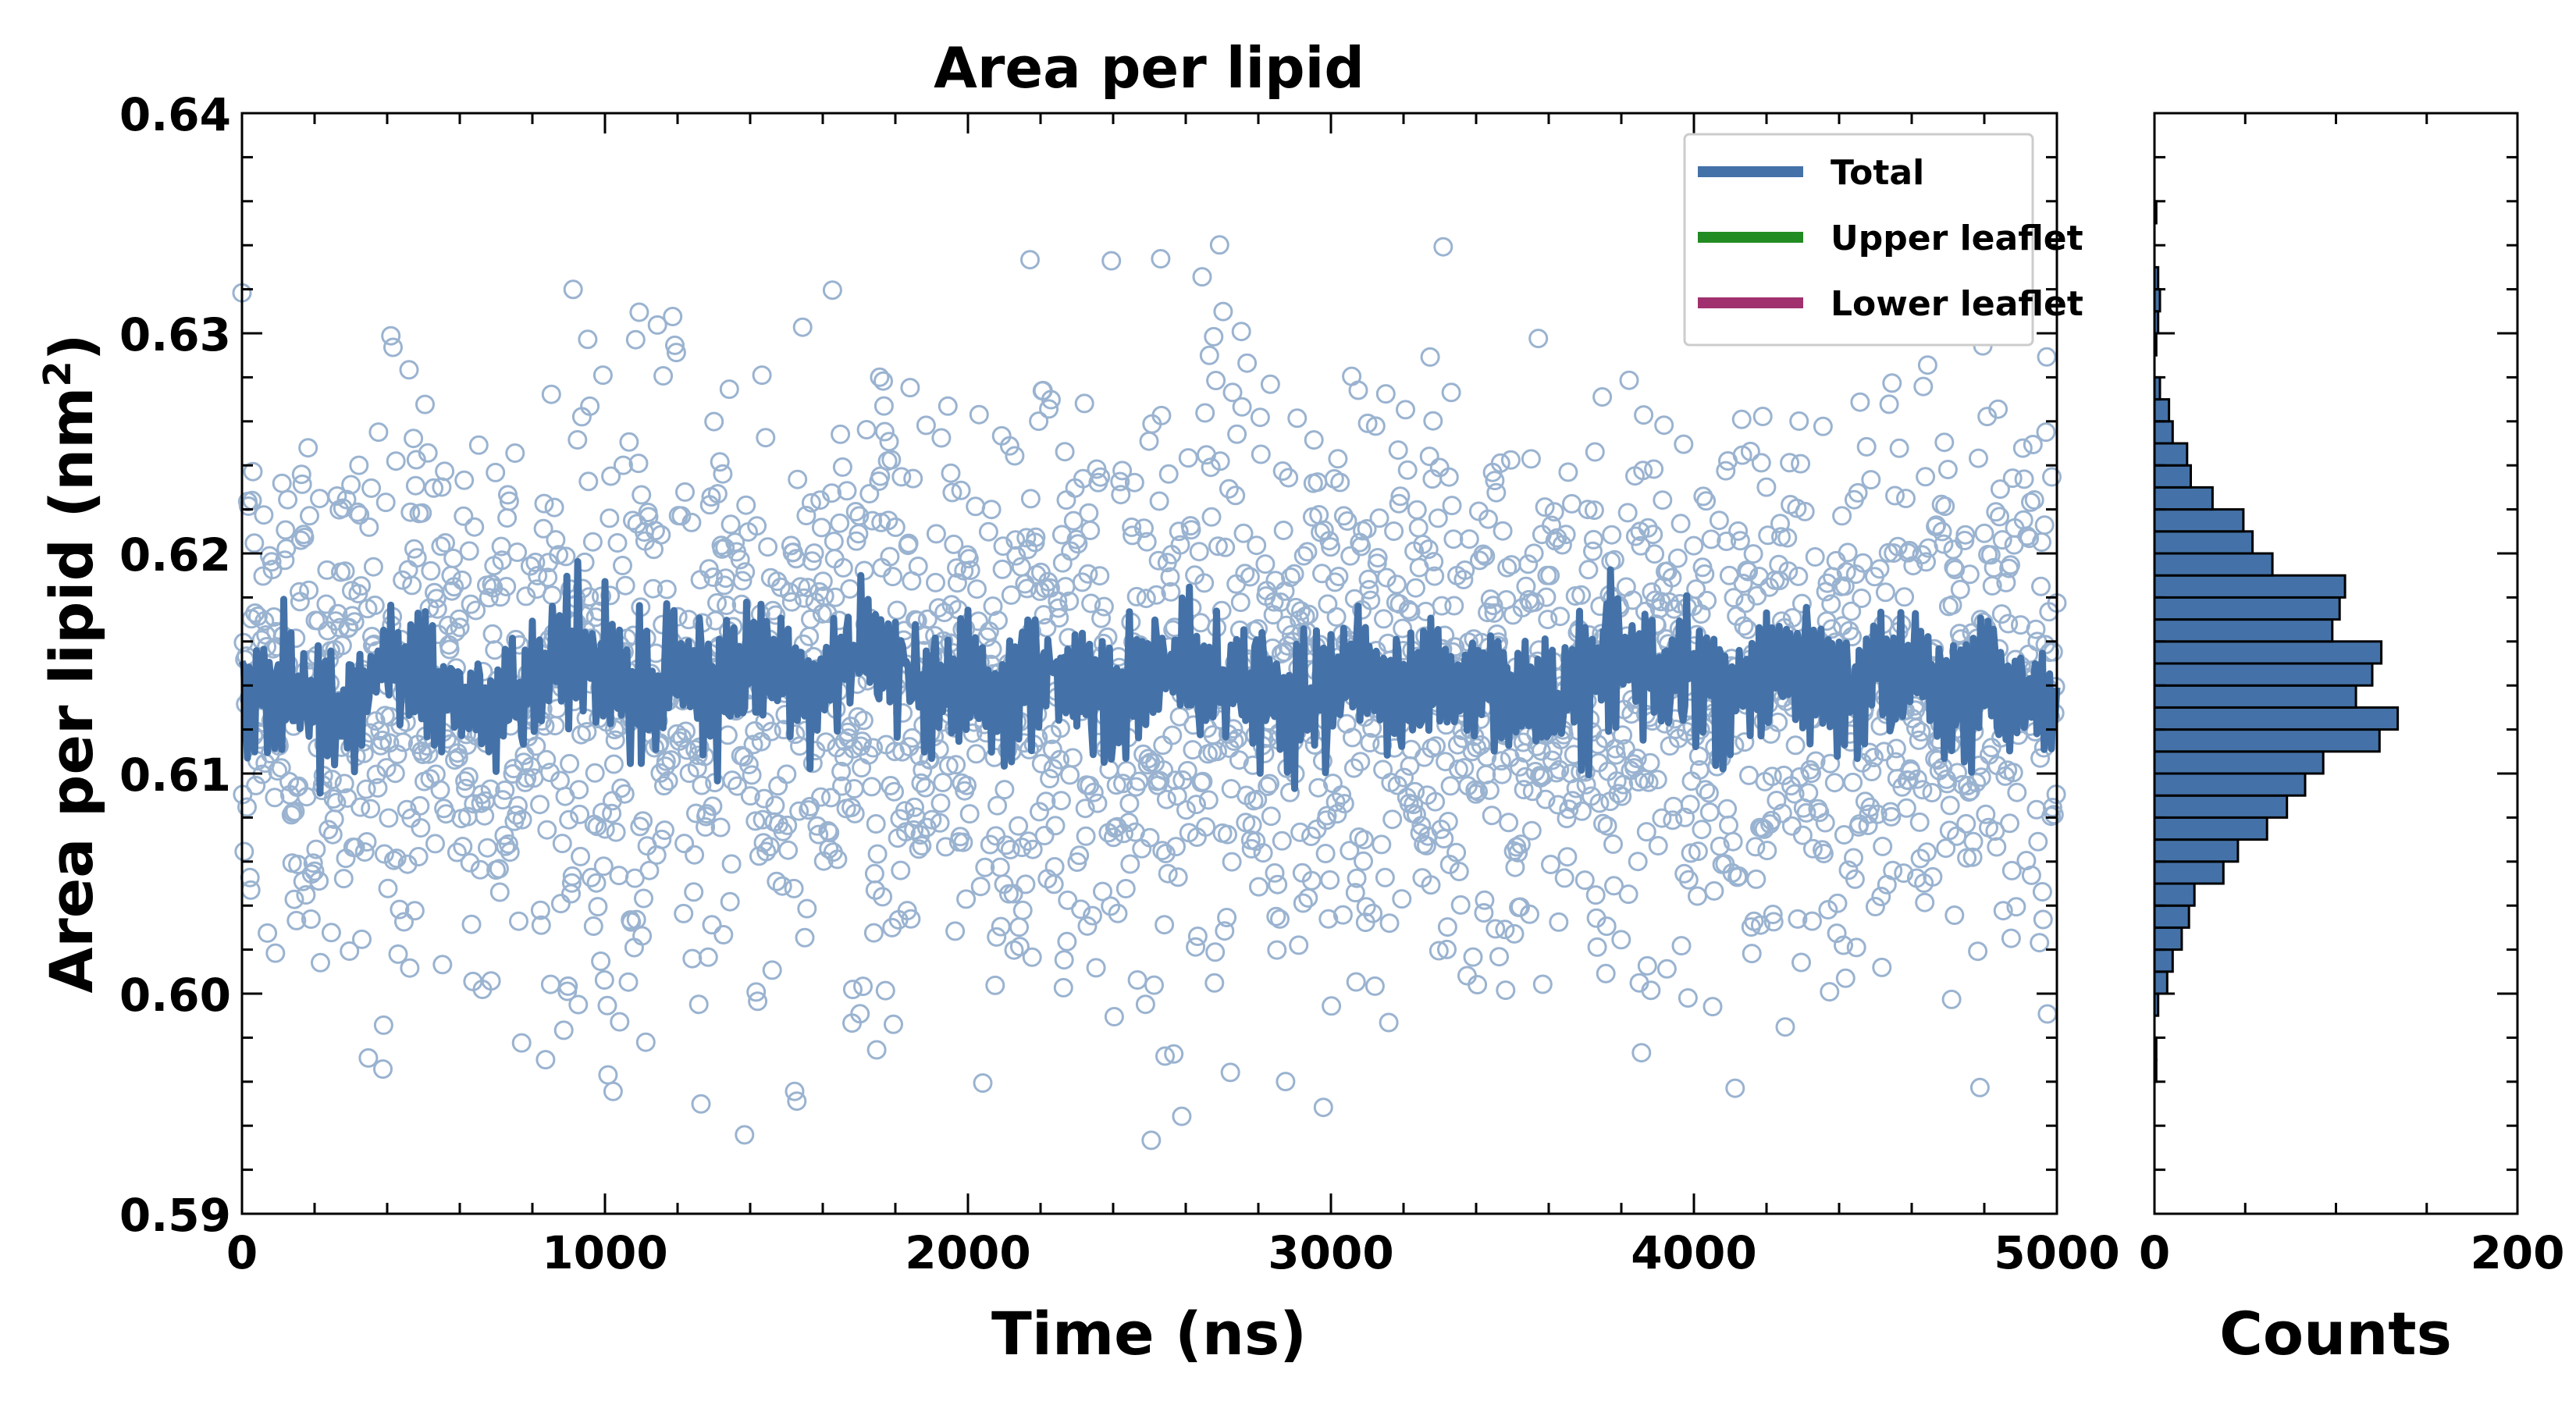 This screenshot has width=2576, height=1405. Describe the element at coordinates (175, 776) in the screenshot. I see `y-tick-label: 0.61` at that location.